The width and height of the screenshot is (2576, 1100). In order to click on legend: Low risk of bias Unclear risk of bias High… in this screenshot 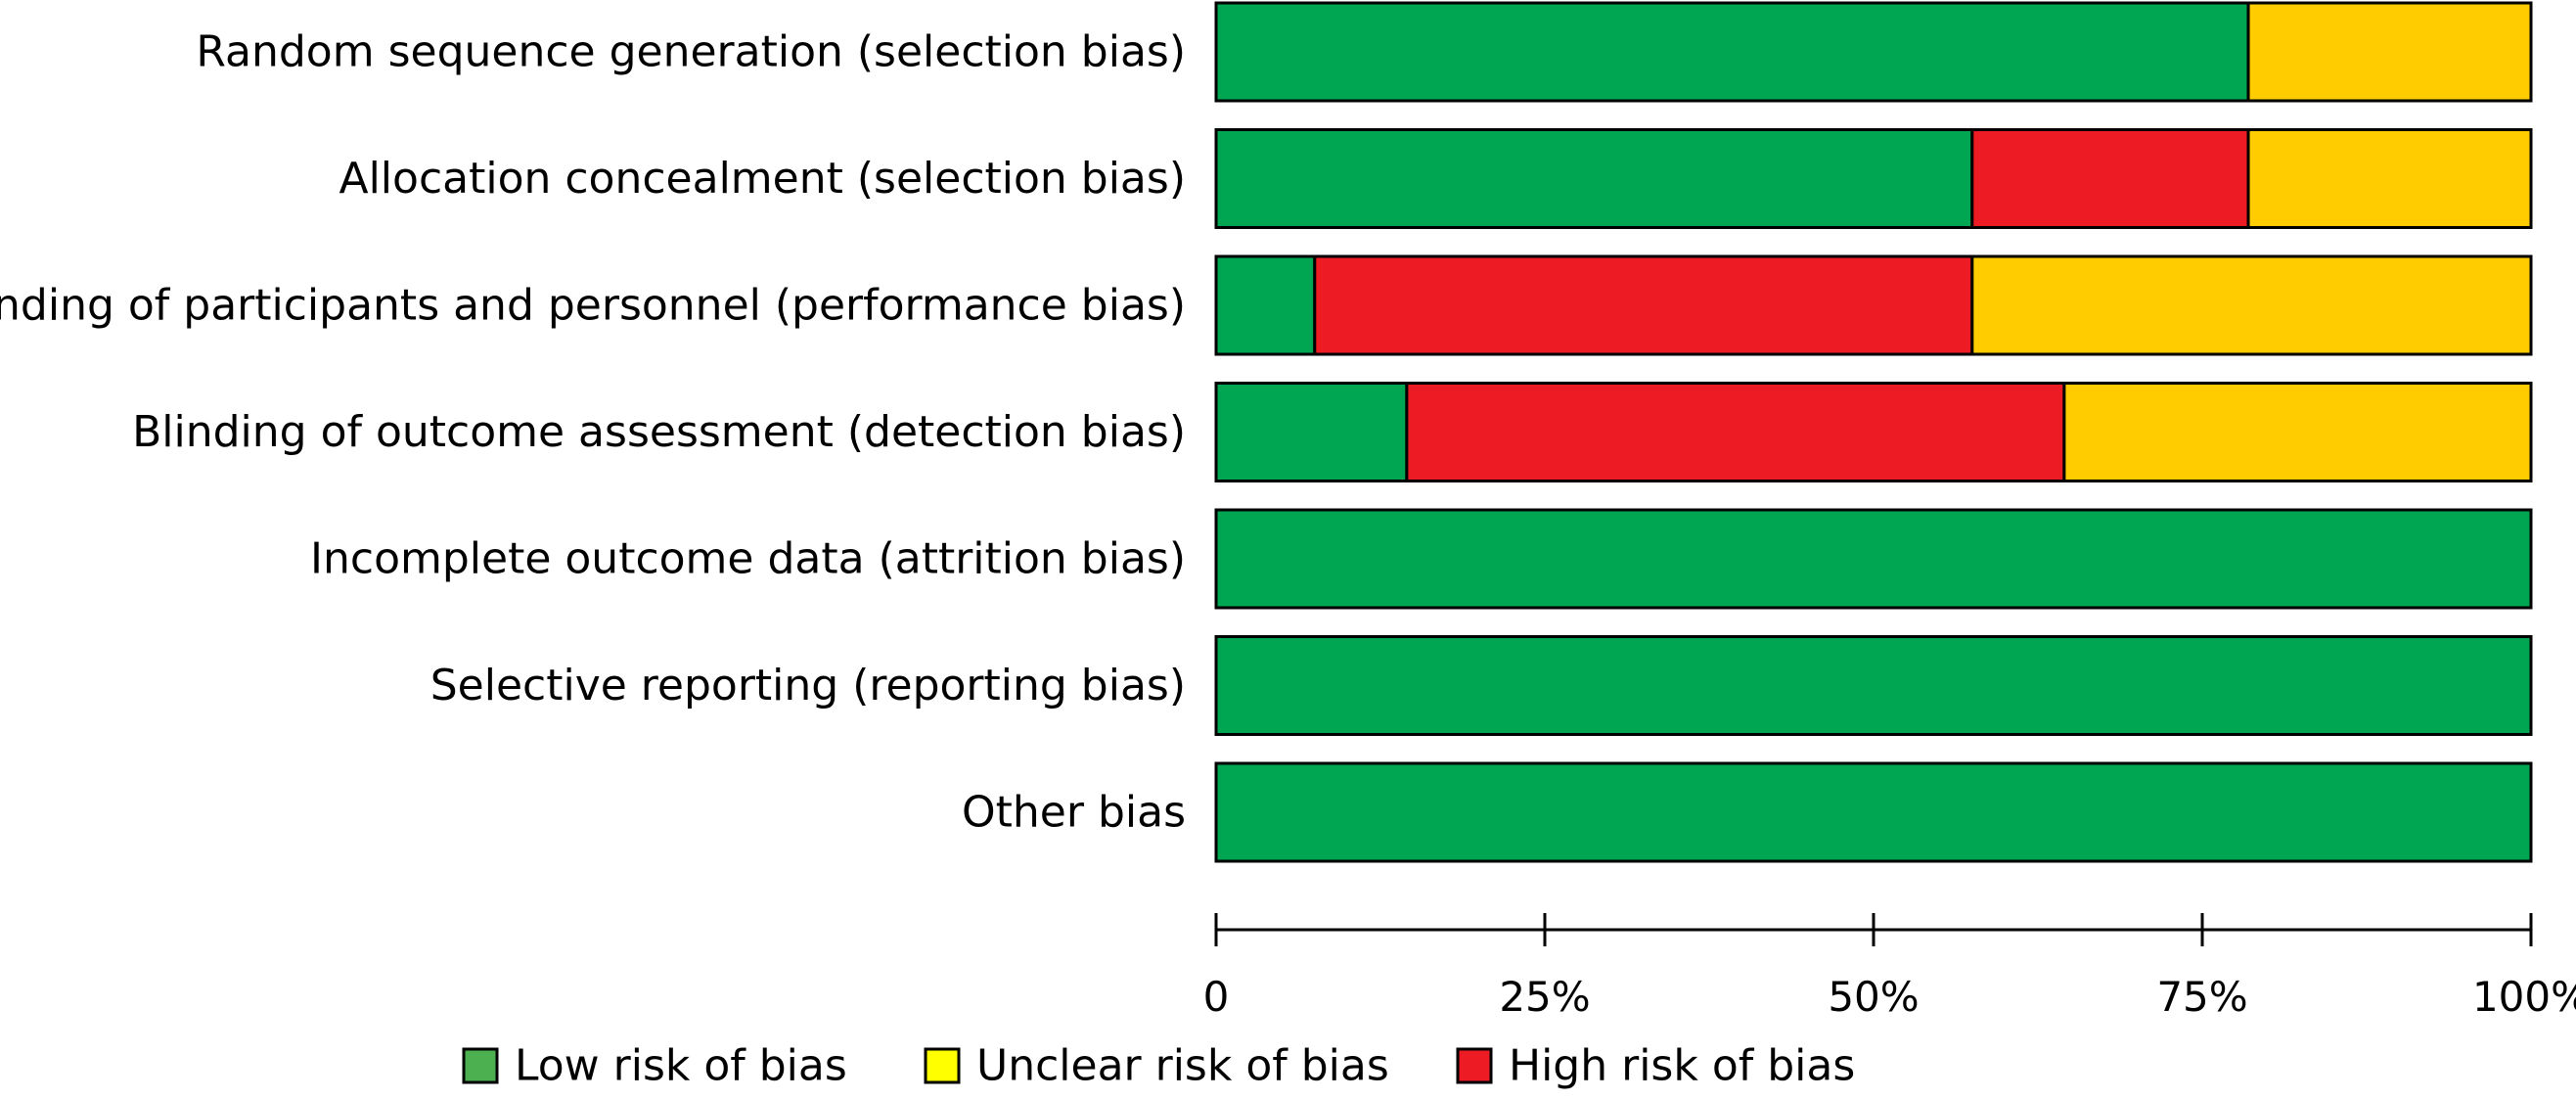, I will do `click(1158, 1066)`.